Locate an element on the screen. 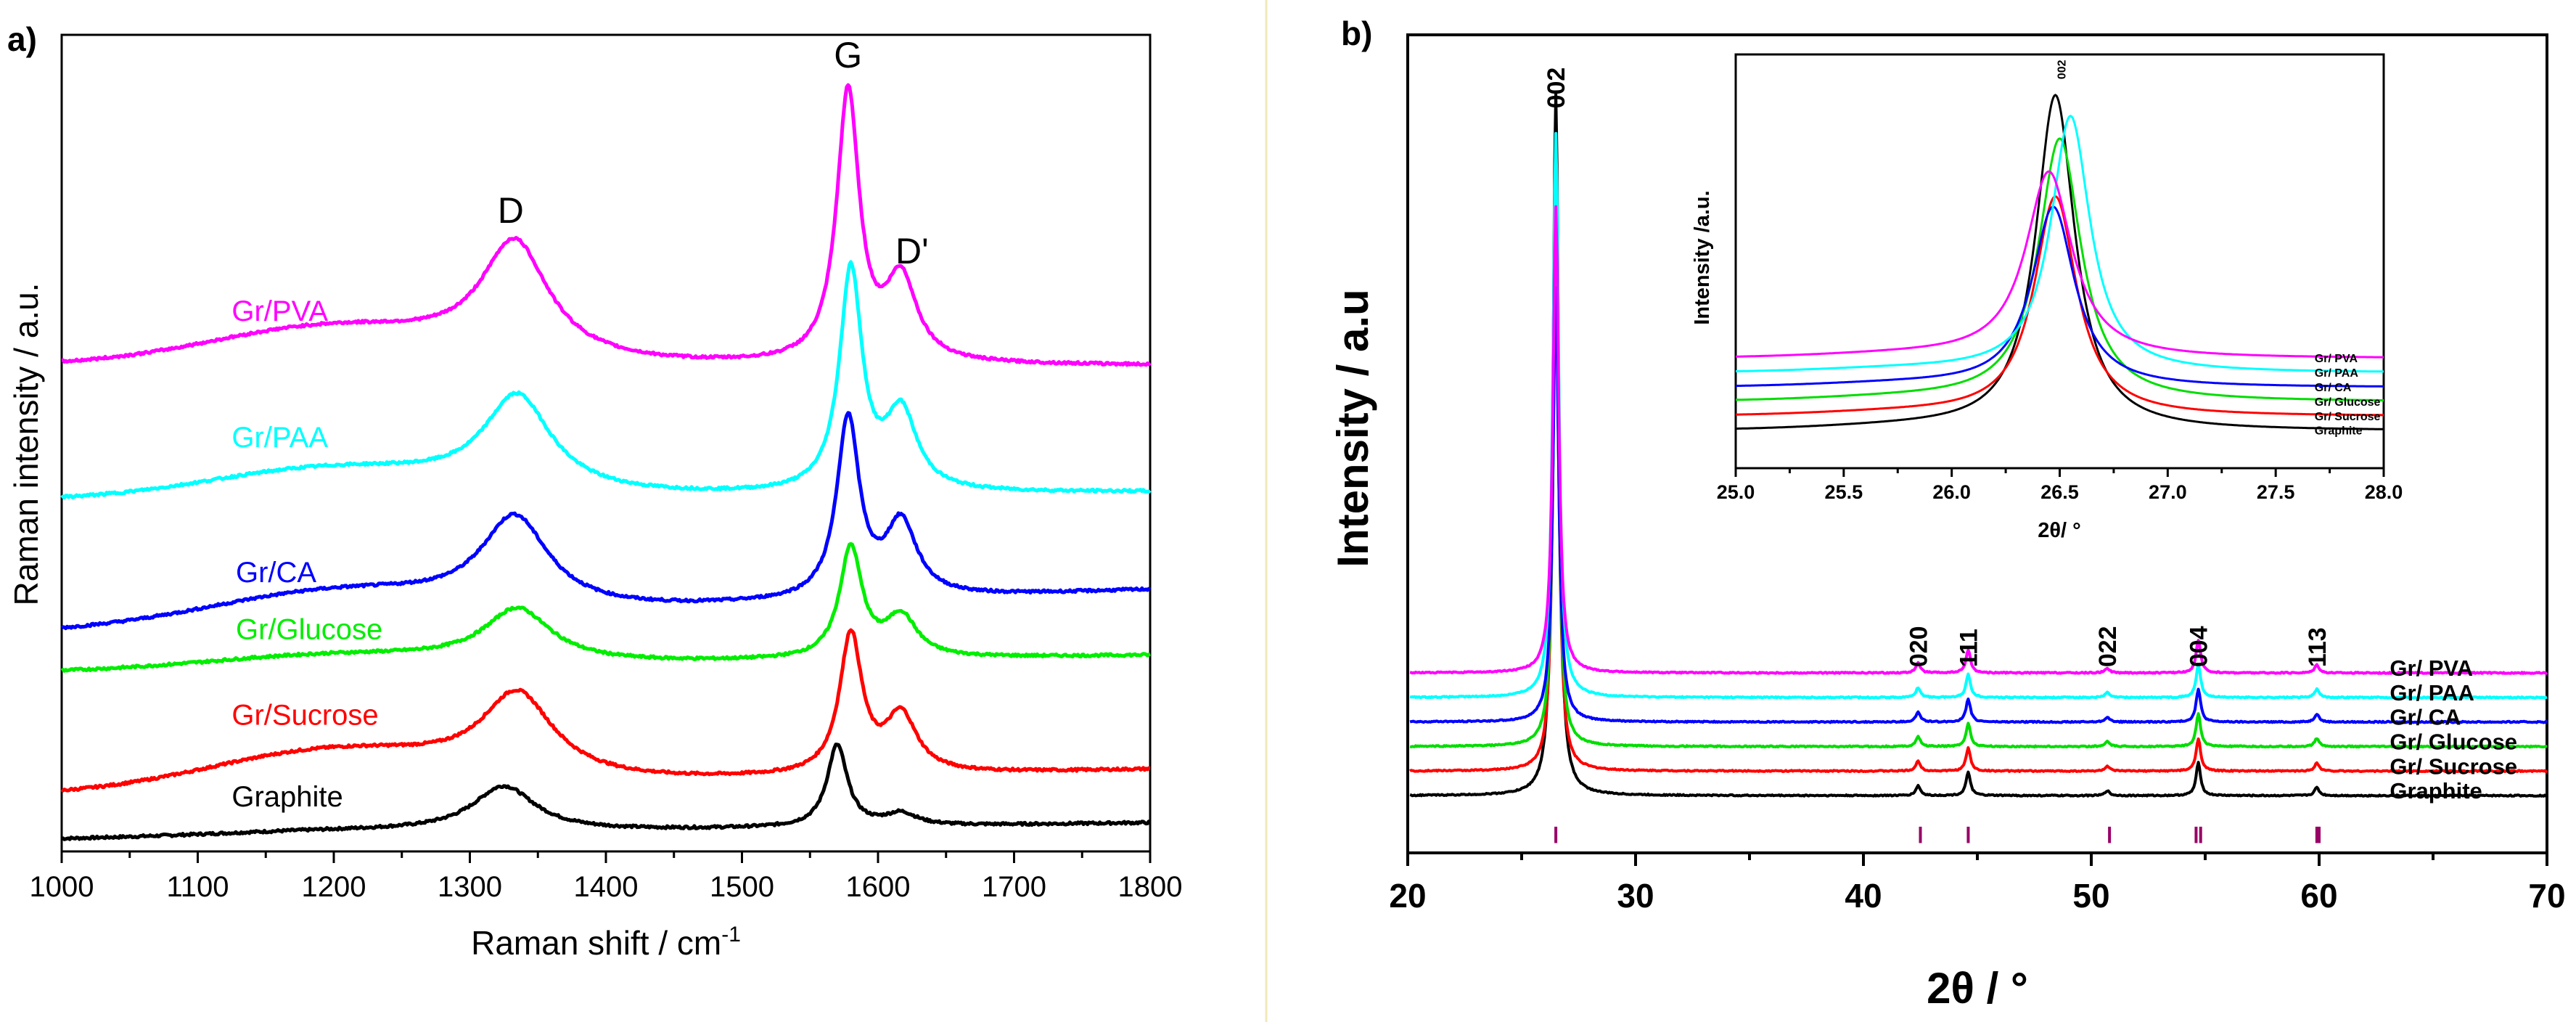 This screenshot has width=2576, height=1022. raman-label-graphite: Graphite is located at coordinates (286, 797).